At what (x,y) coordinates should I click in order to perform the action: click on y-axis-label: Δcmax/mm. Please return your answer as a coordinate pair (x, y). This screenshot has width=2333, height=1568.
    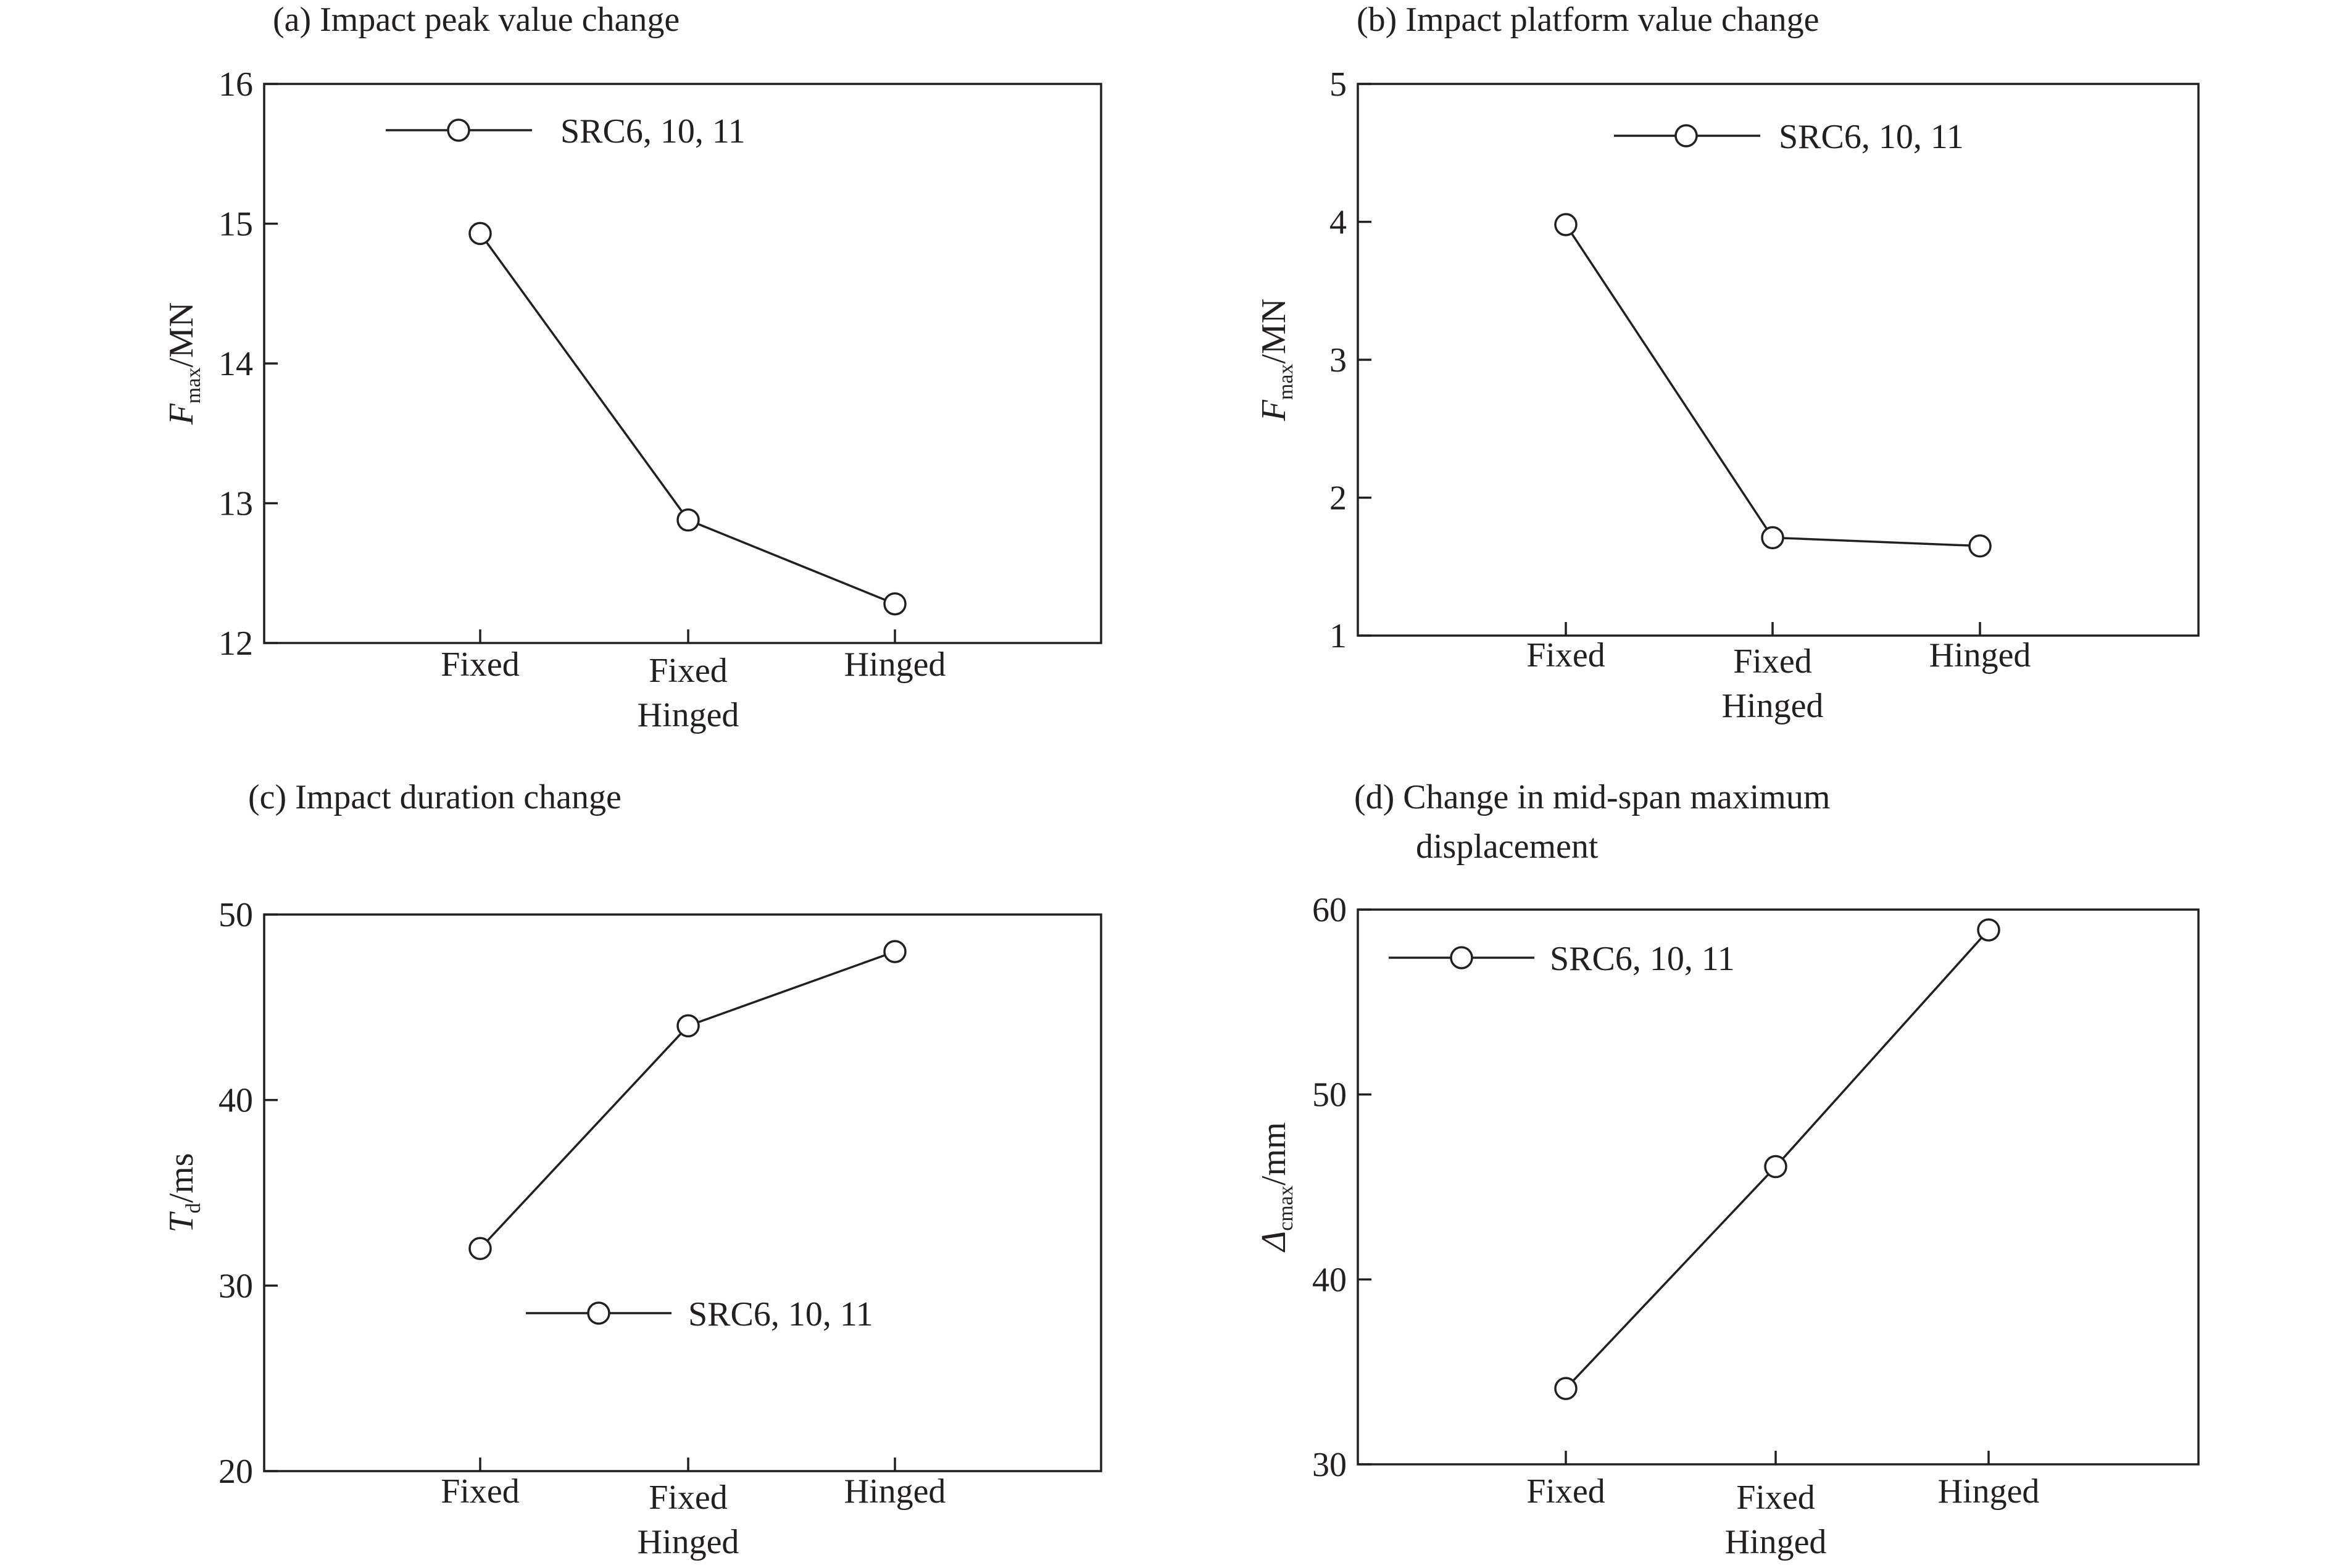
    Looking at the image, I should click on (1276, 1187).